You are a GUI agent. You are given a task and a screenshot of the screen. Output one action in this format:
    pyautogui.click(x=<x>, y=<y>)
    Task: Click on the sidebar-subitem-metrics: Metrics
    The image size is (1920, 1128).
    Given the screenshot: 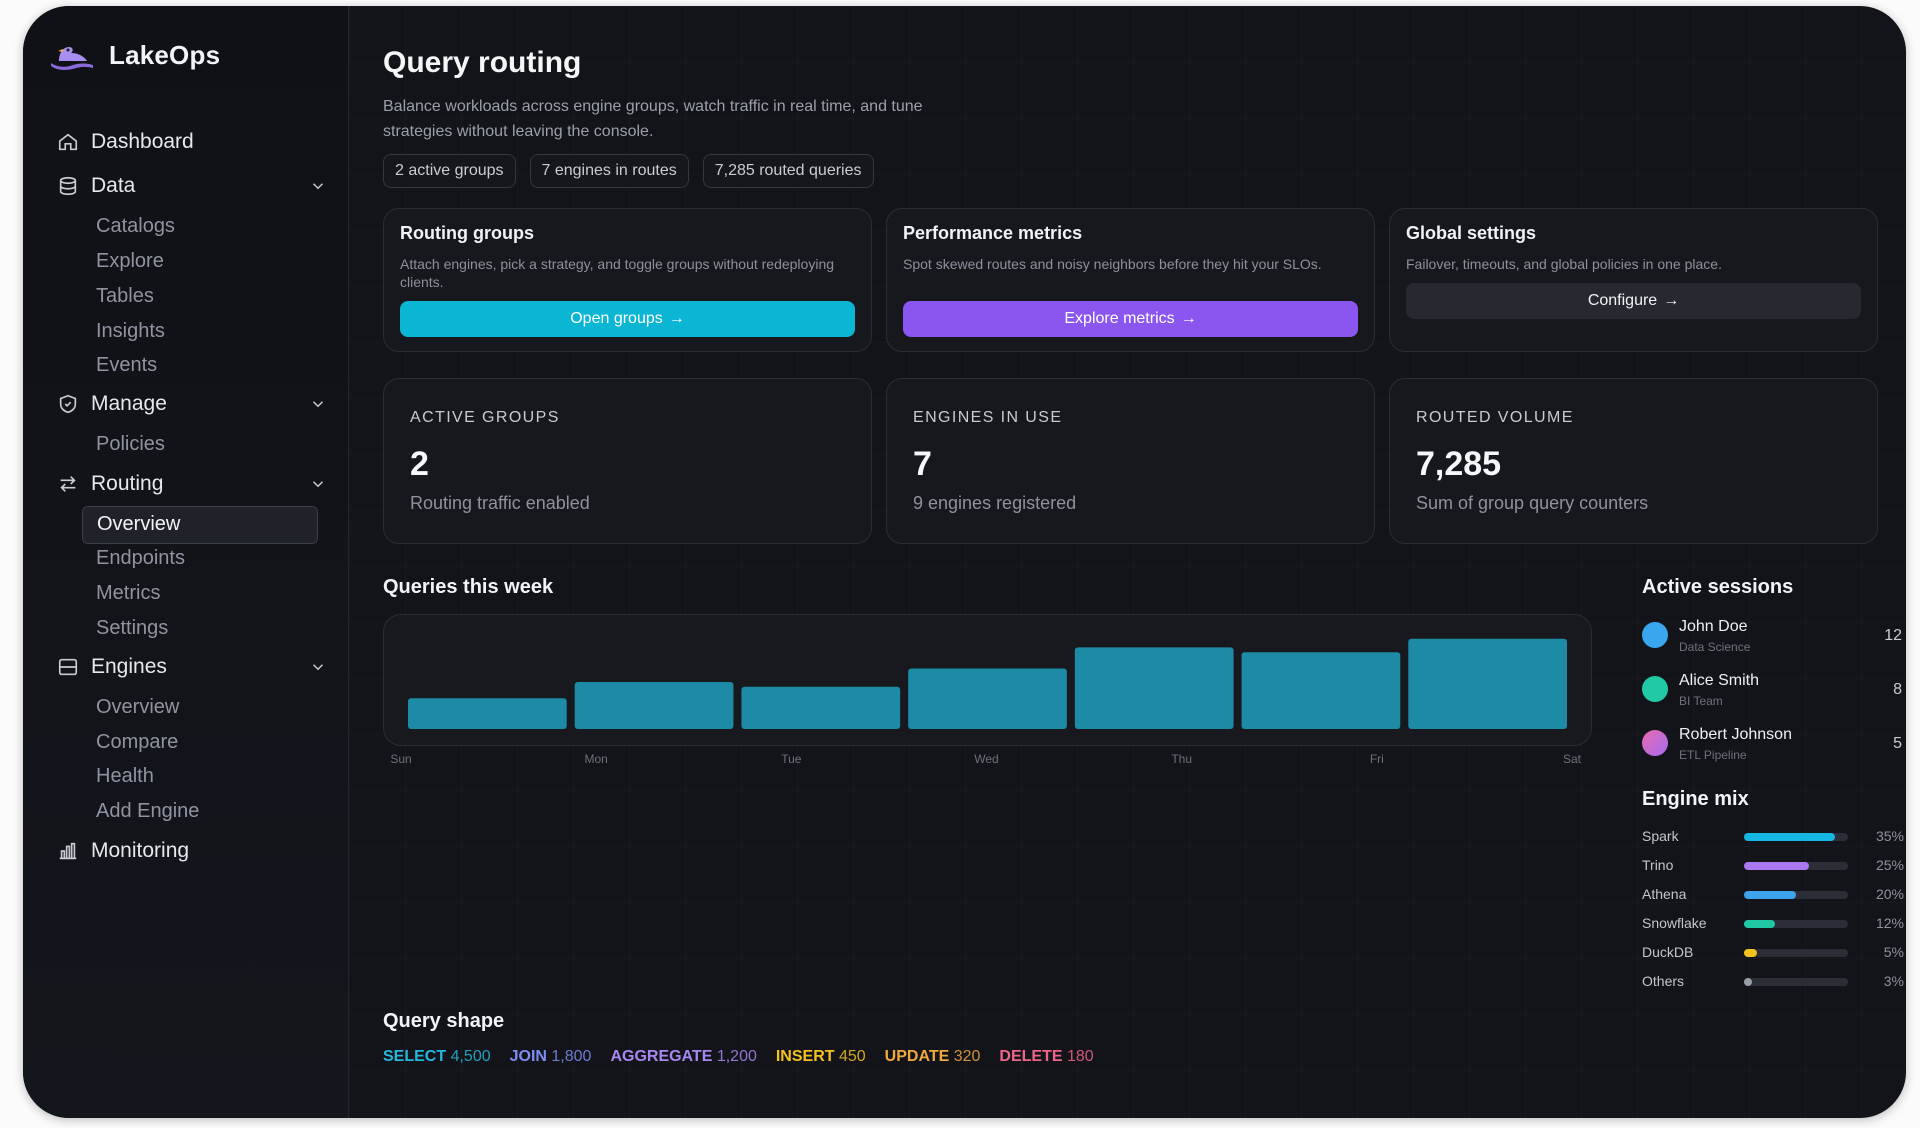 What is the action you would take?
    pyautogui.click(x=128, y=593)
    